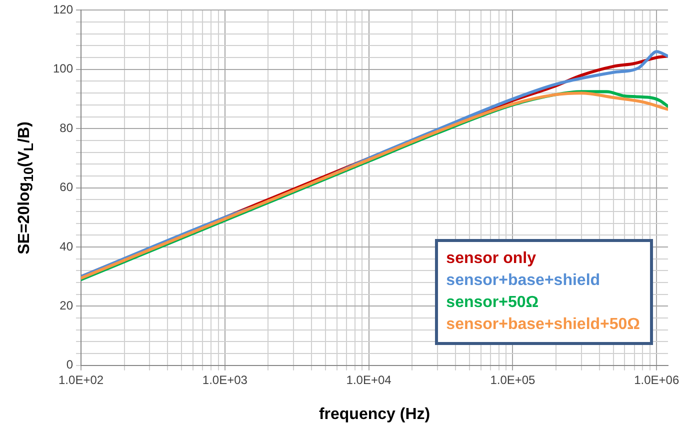  What do you see at coordinates (67, 187) in the screenshot?
I see `y-tick-label: 60` at bounding box center [67, 187].